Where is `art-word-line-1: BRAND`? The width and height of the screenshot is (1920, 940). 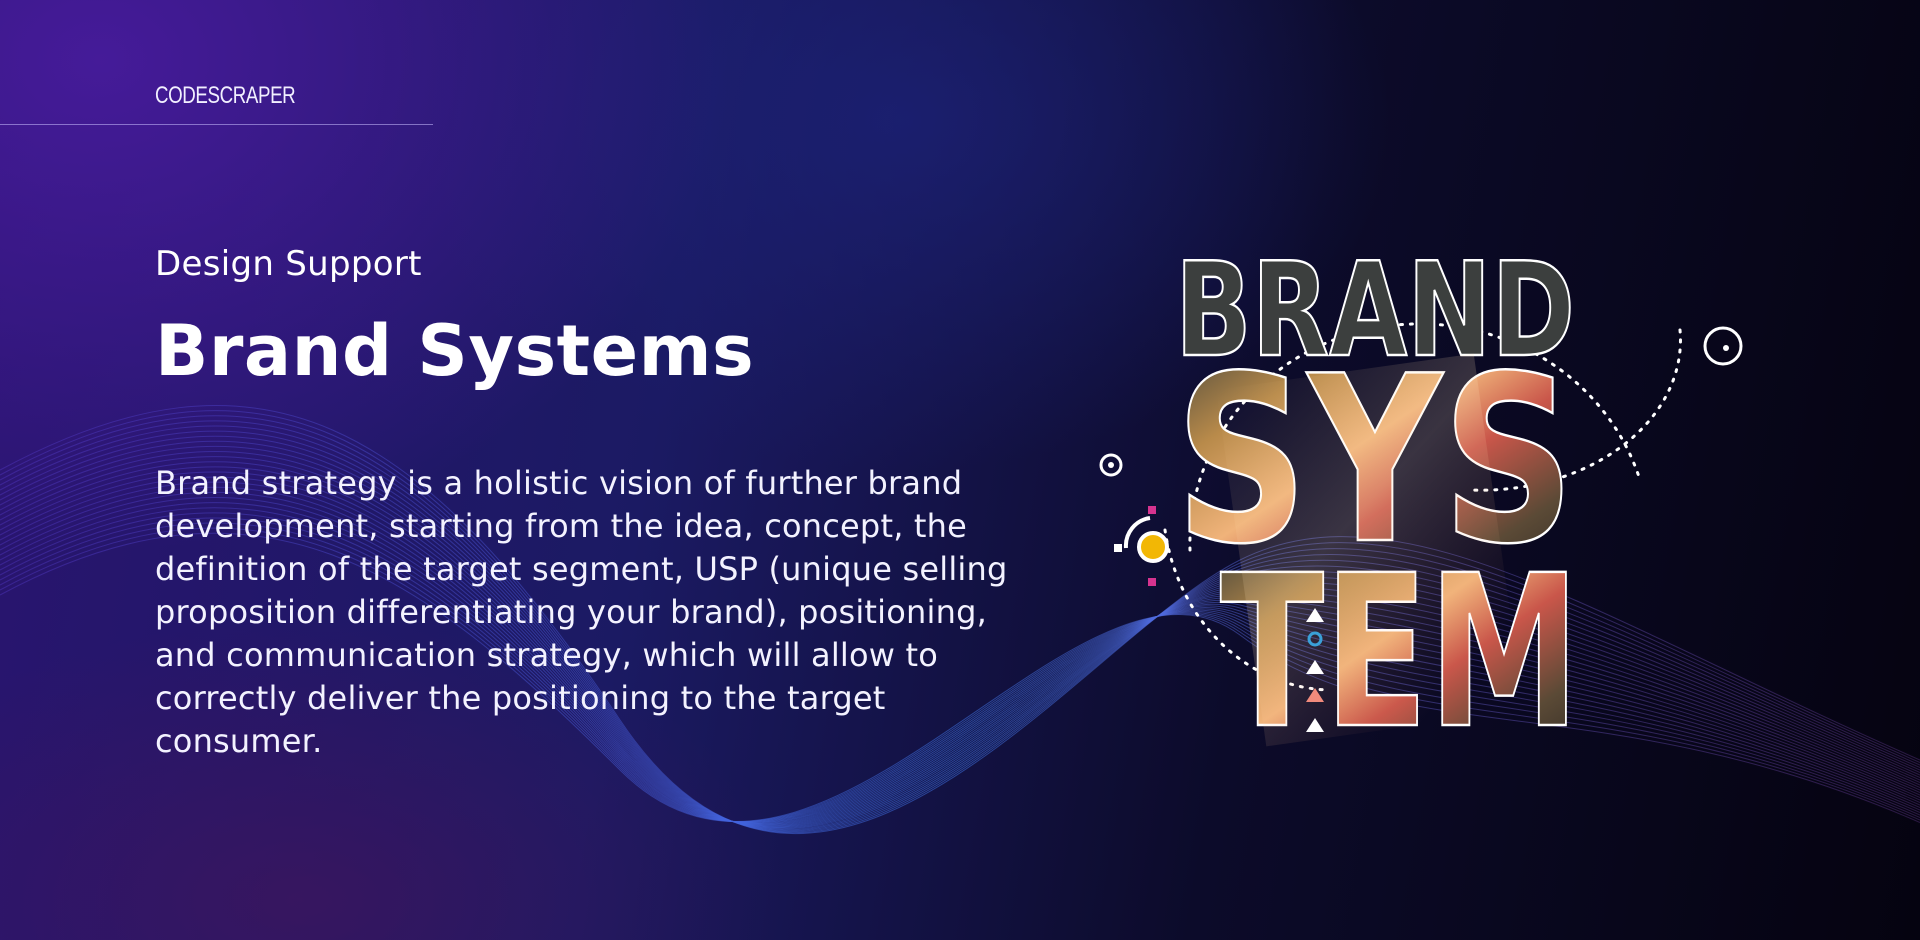
art-word-line-1: BRAND is located at coordinates (1375, 318).